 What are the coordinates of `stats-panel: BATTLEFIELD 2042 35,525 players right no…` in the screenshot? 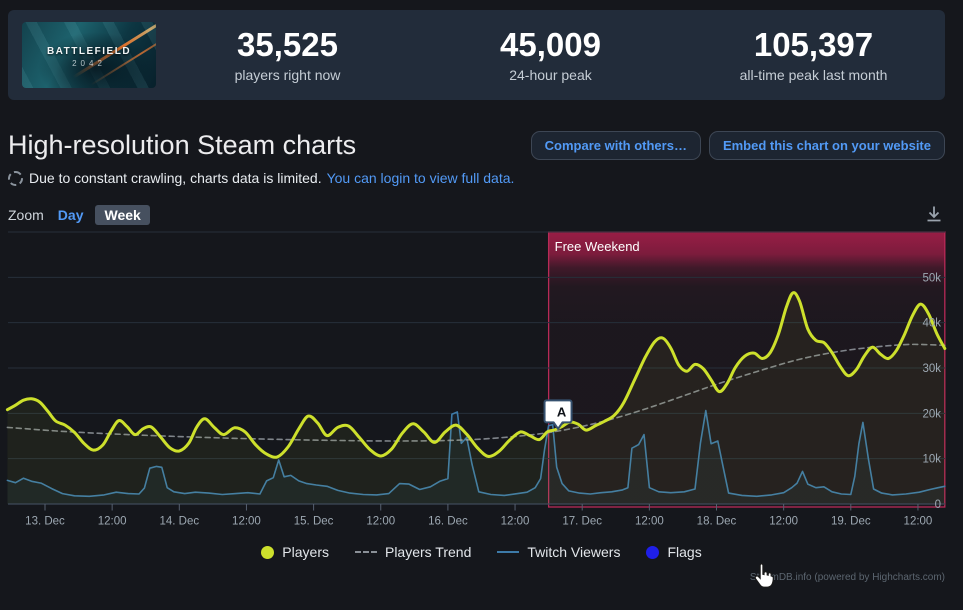 It's located at (476, 55).